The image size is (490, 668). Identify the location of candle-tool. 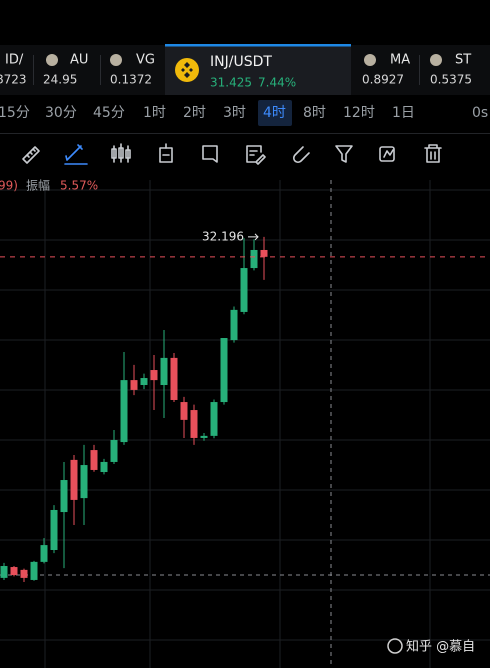
(121, 153).